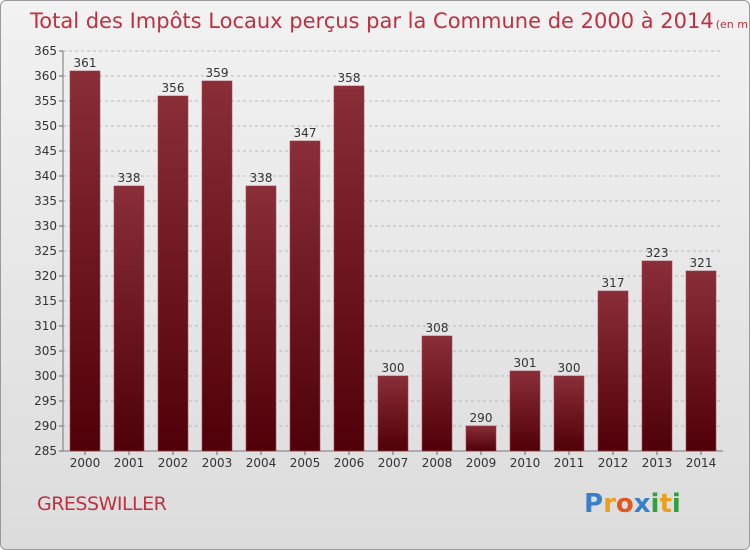 The image size is (750, 550). What do you see at coordinates (173, 463) in the screenshot?
I see `x-tick-label-2002: 2002` at bounding box center [173, 463].